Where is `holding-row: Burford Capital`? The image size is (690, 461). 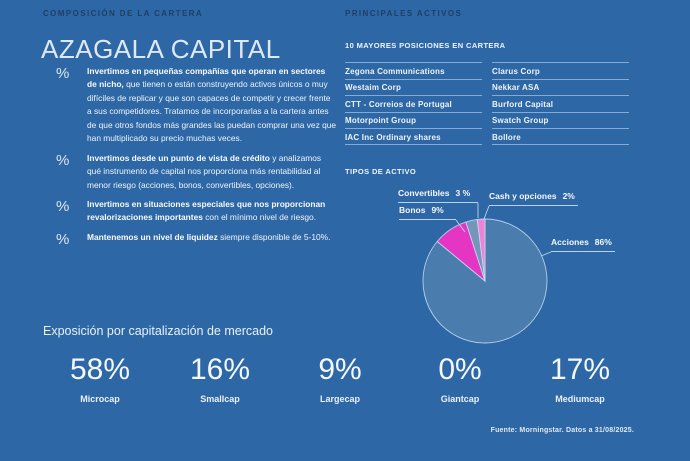 holding-row: Burford Capital is located at coordinates (560, 103).